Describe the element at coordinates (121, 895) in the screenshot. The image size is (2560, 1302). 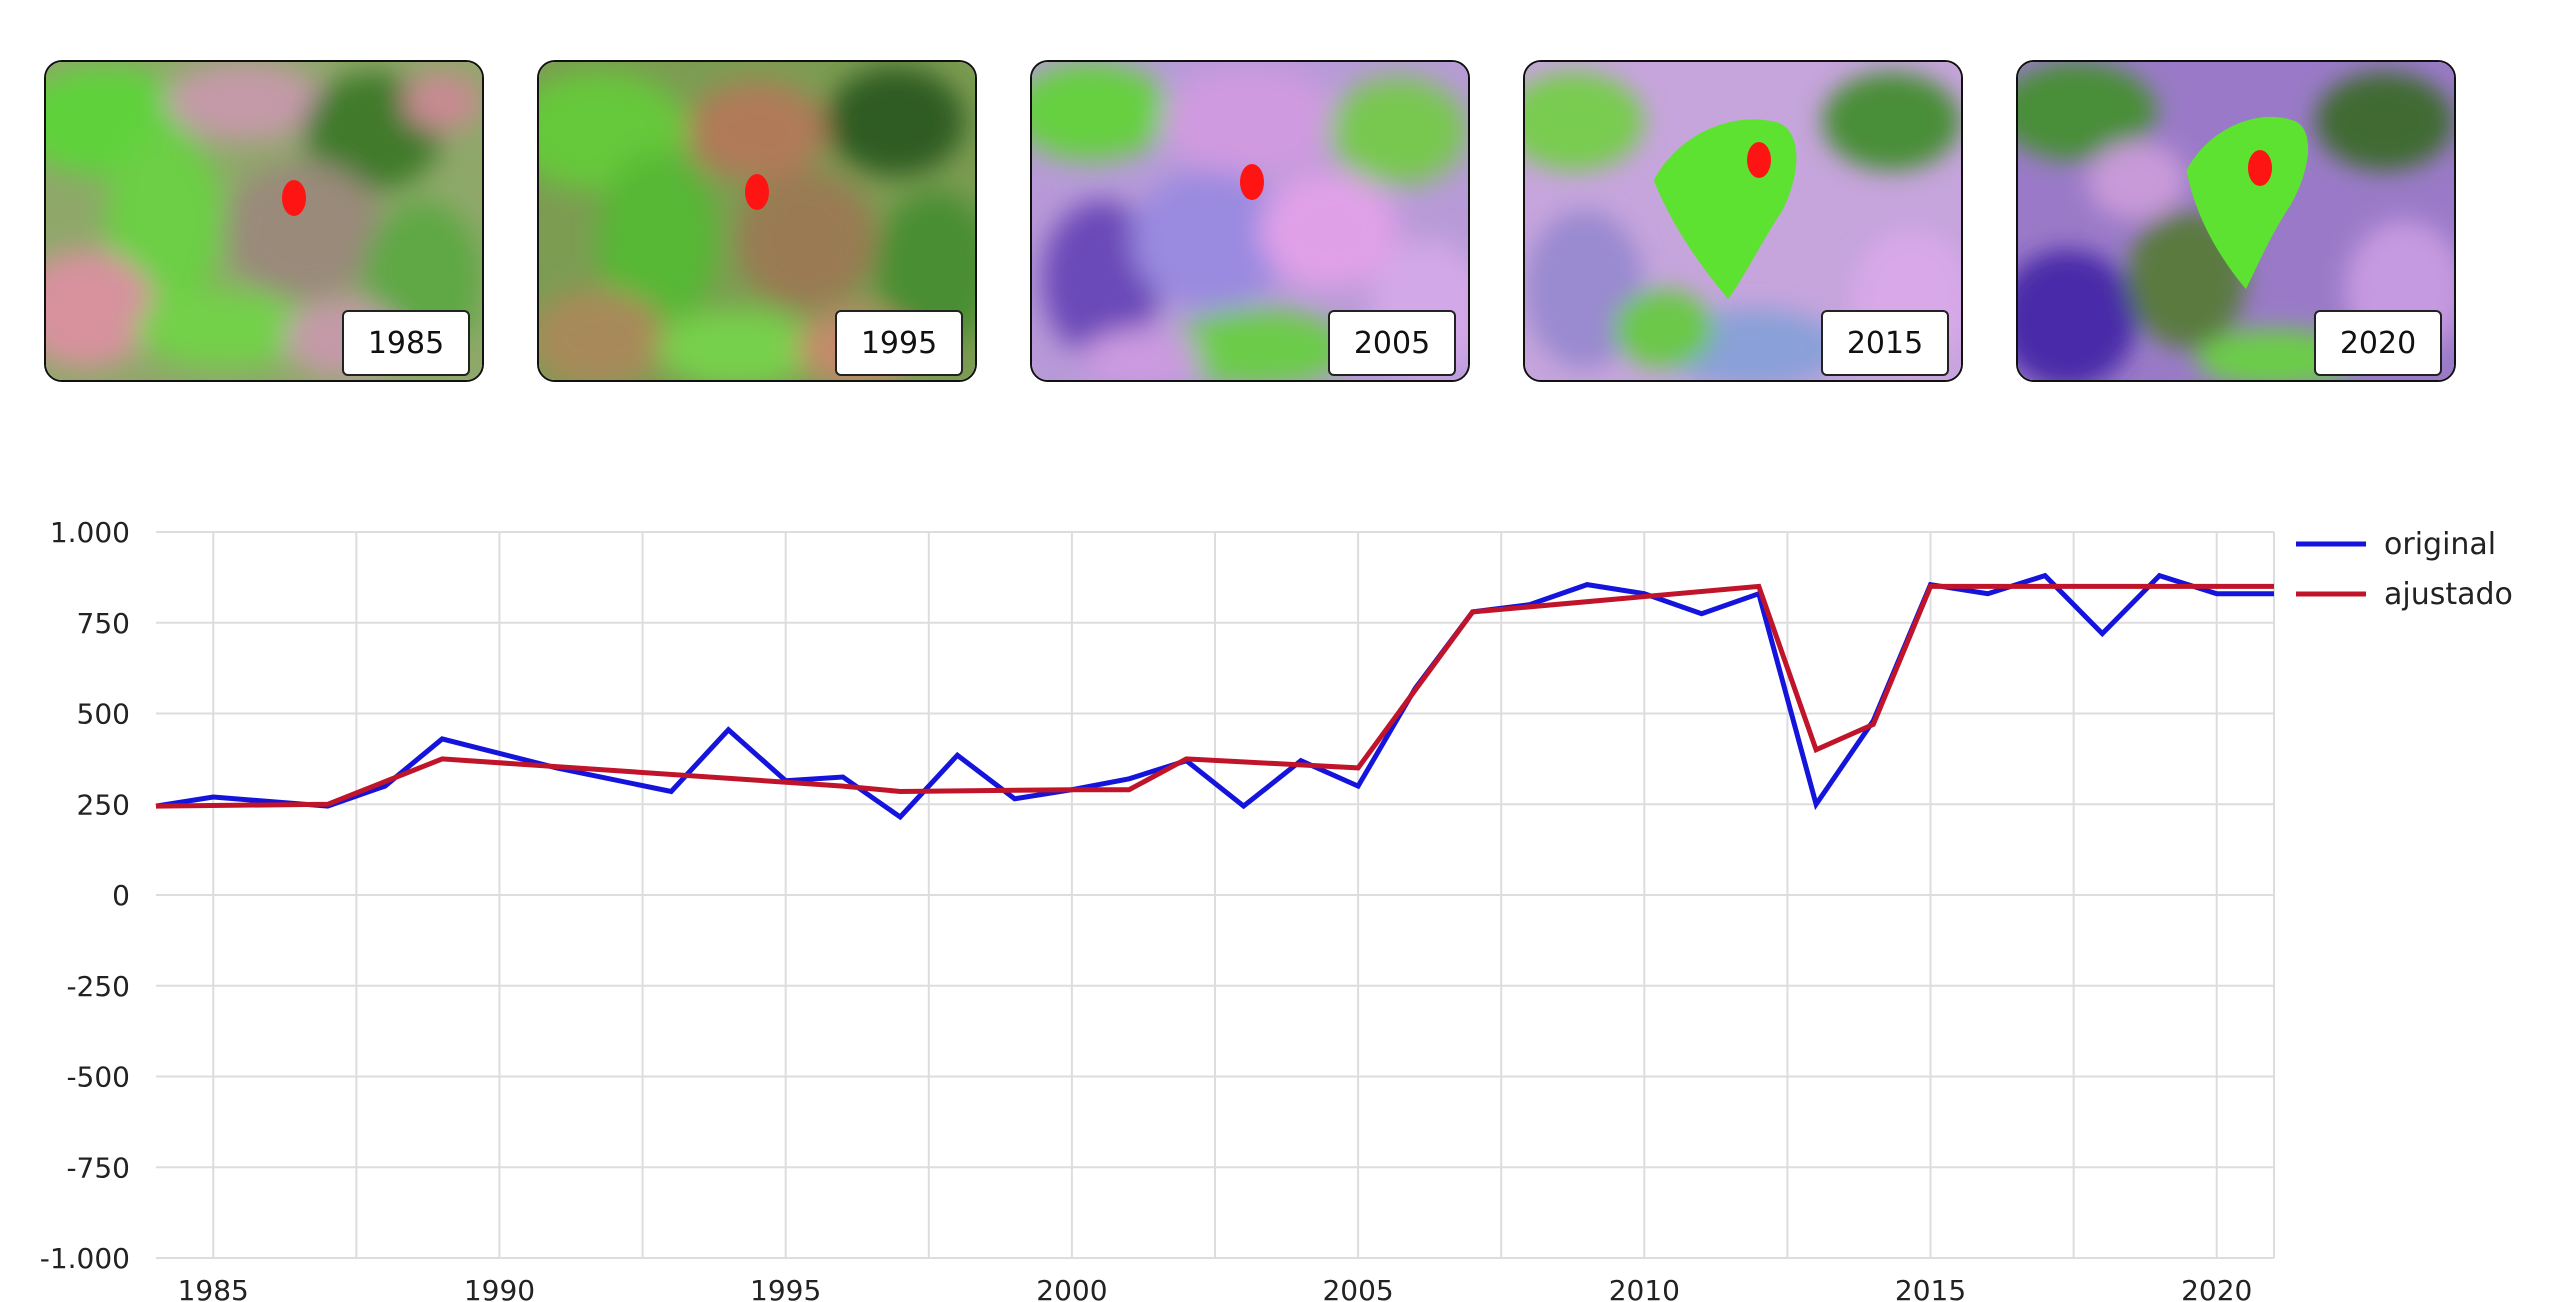
I see `y-tick-label: 0` at that location.